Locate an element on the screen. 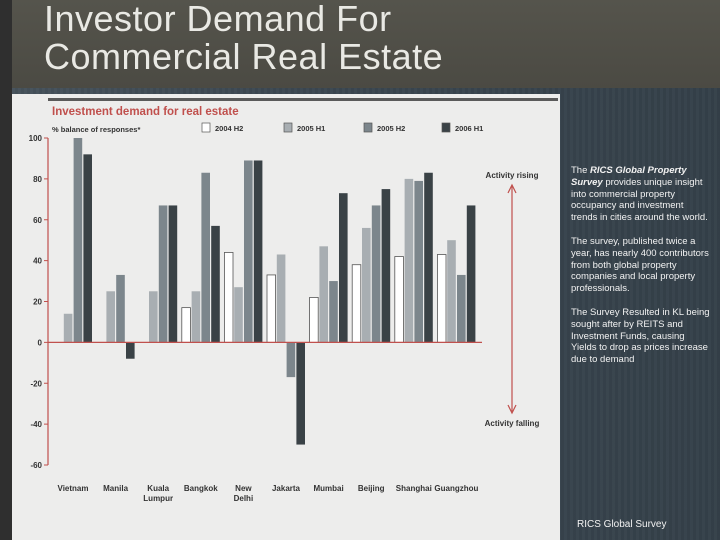  bar-bangkok-2004h2 is located at coordinates (186, 325).